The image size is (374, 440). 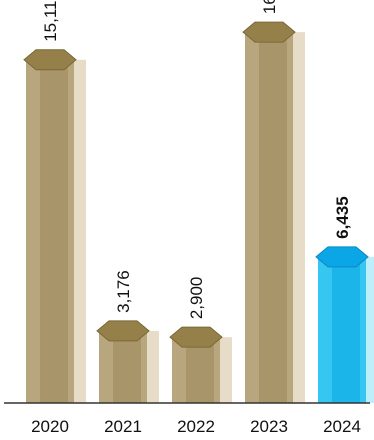 I want to click on bar-2024, so click(x=344, y=324).